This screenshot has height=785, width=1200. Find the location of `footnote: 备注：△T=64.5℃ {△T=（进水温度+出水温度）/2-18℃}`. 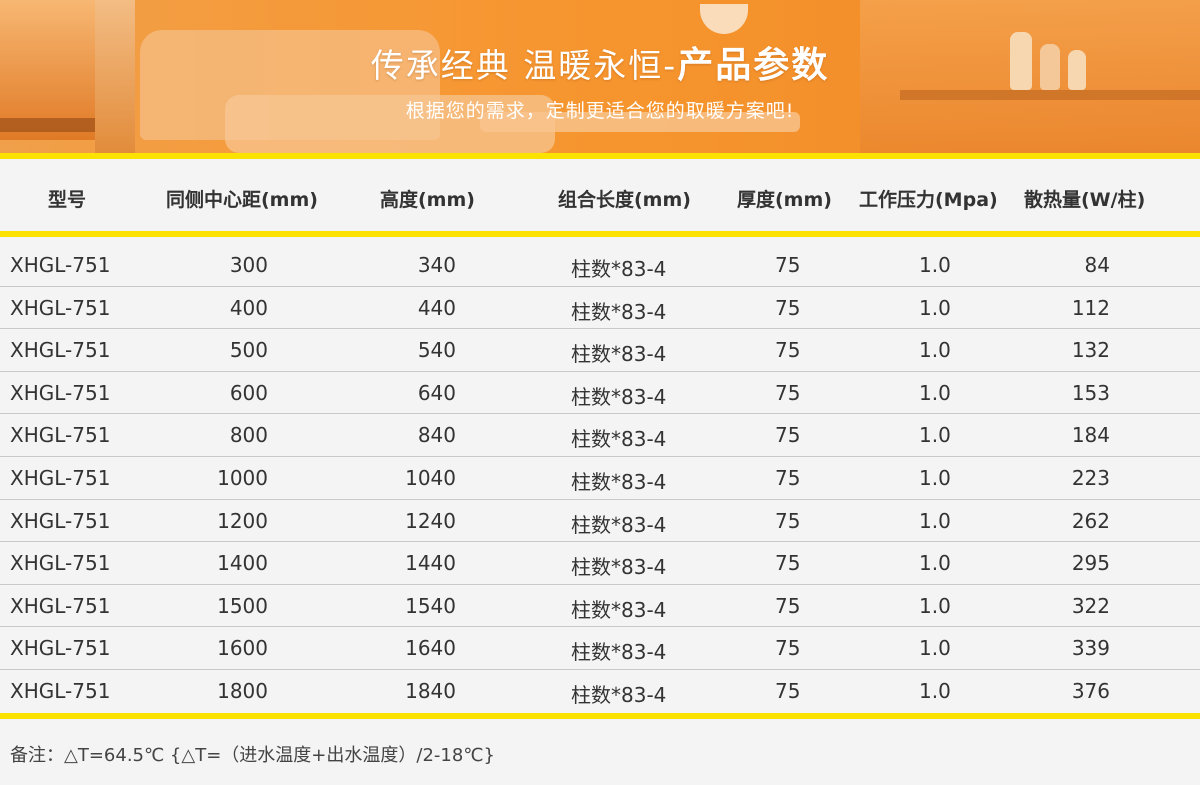

footnote: 备注：△T=64.5℃ {△T=（进水温度+出水温度）/2-18℃} is located at coordinates (252, 755).